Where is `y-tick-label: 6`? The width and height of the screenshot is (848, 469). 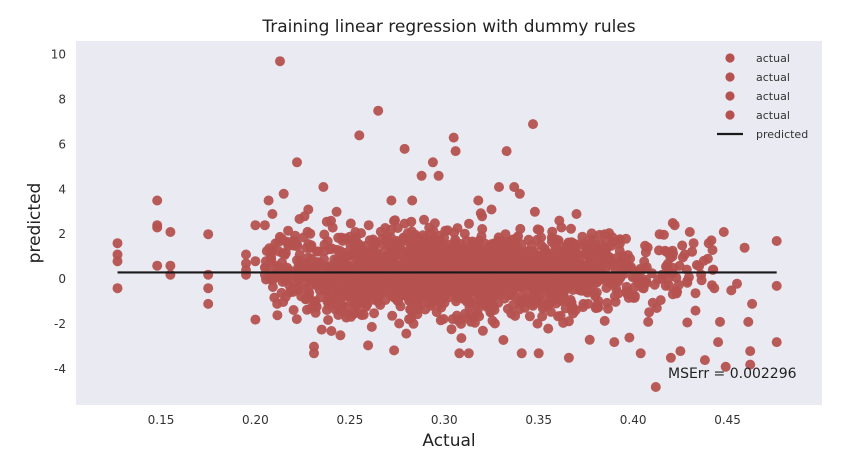 y-tick-label: 6 is located at coordinates (62, 144).